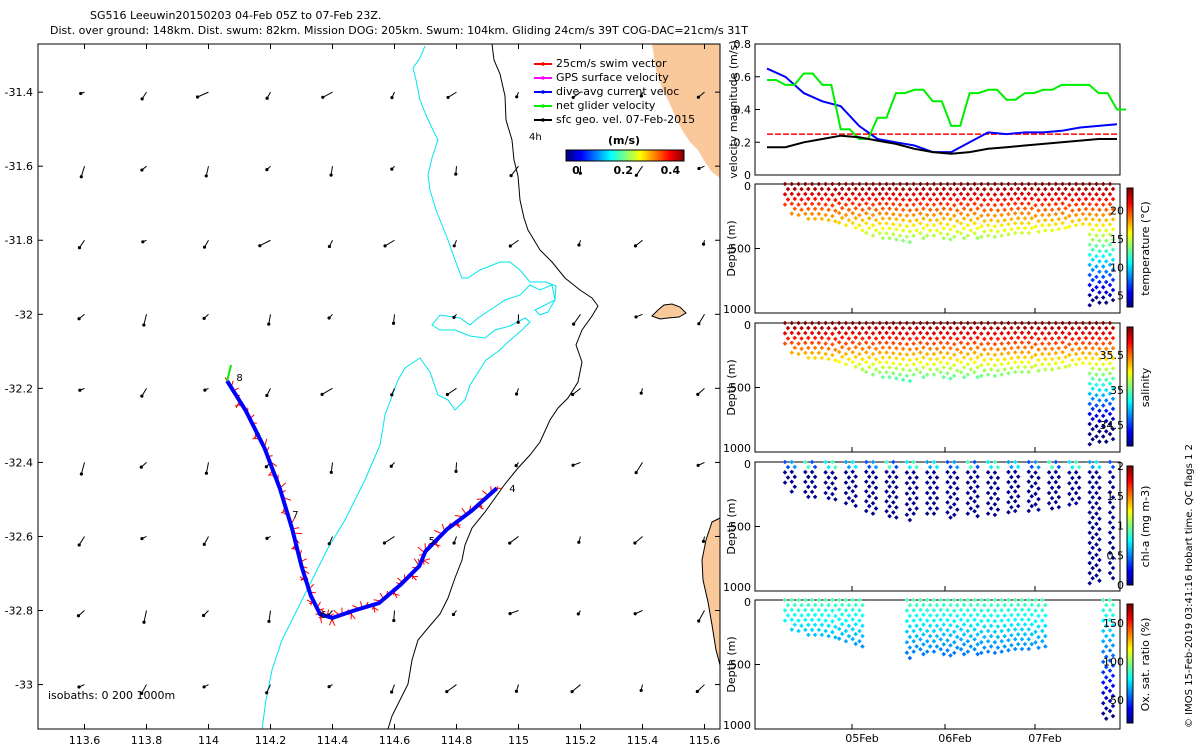 The image size is (1200, 750). Describe the element at coordinates (543, 106) in the screenshot. I see `legend-marker` at that location.